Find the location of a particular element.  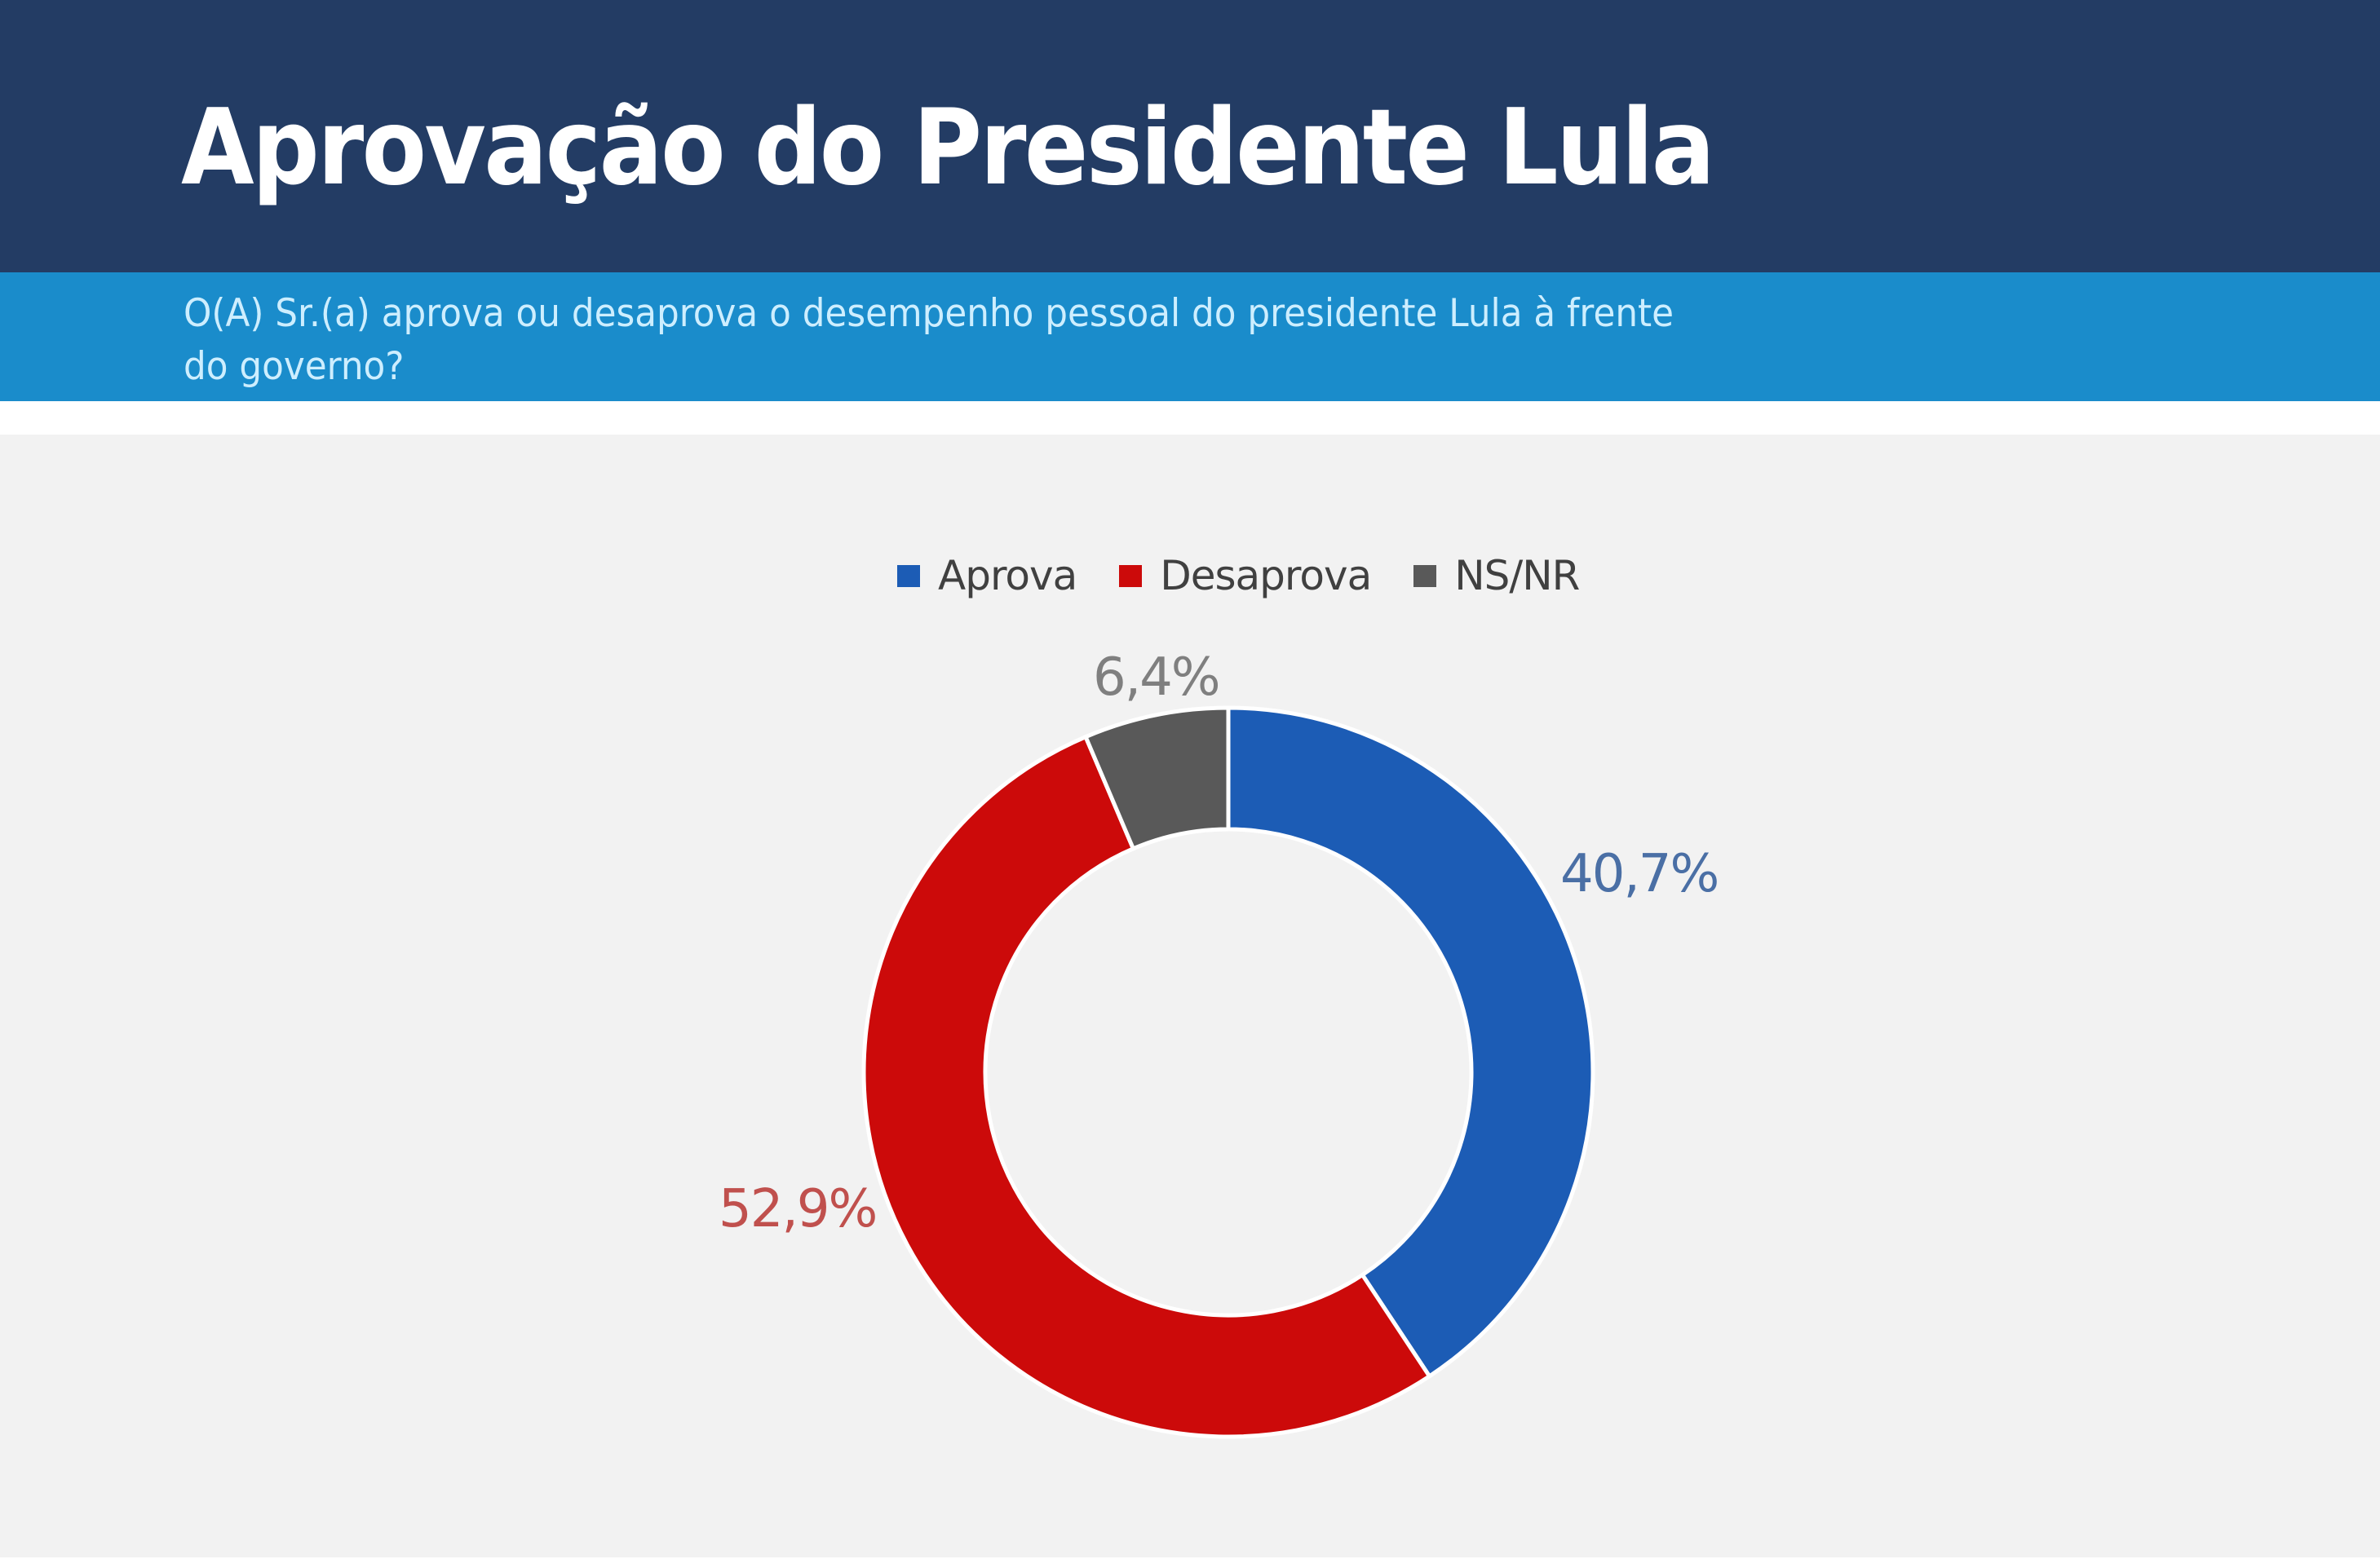

legend-swatch-aprova-icon is located at coordinates (909, 575).